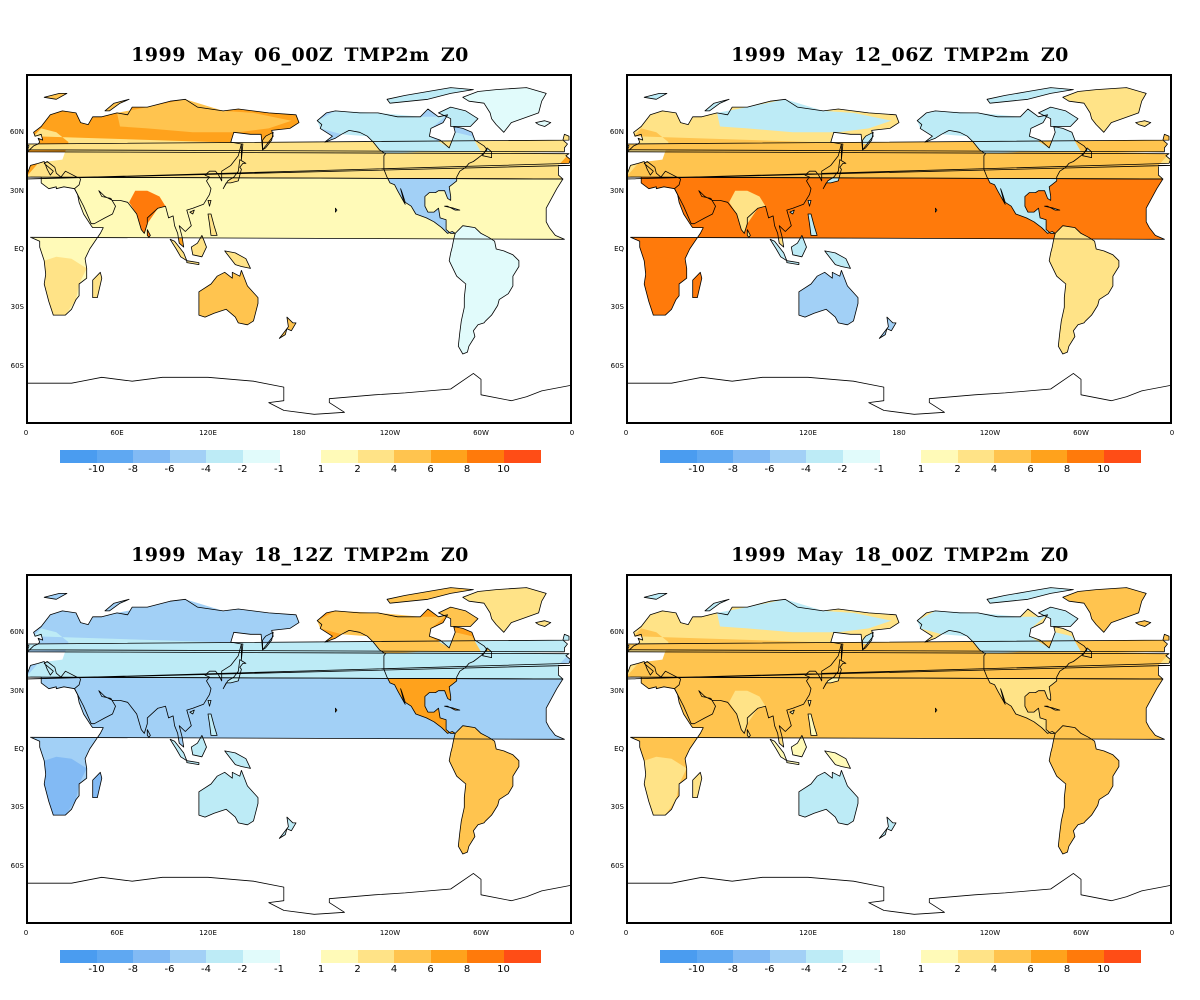 The height and width of the screenshot is (1000, 1200). Describe the element at coordinates (279, 469) in the screenshot. I see `colorbar-label: -1` at that location.